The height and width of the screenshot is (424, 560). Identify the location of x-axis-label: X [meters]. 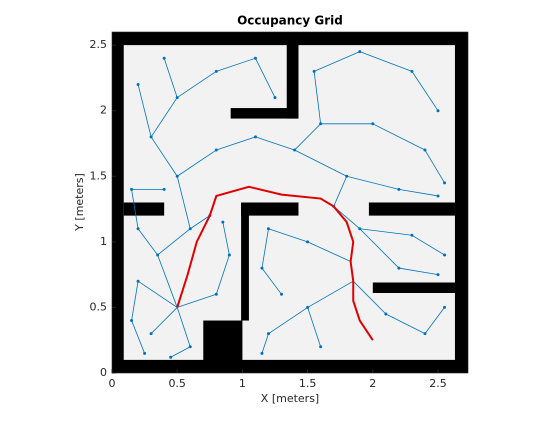
(290, 398).